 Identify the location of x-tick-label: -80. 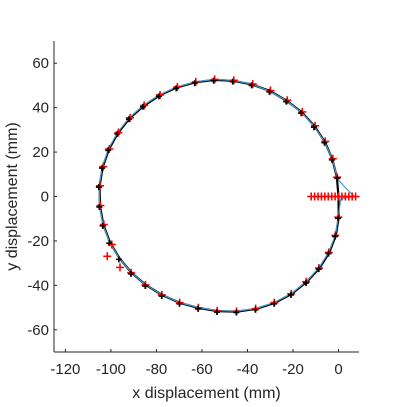
(157, 369).